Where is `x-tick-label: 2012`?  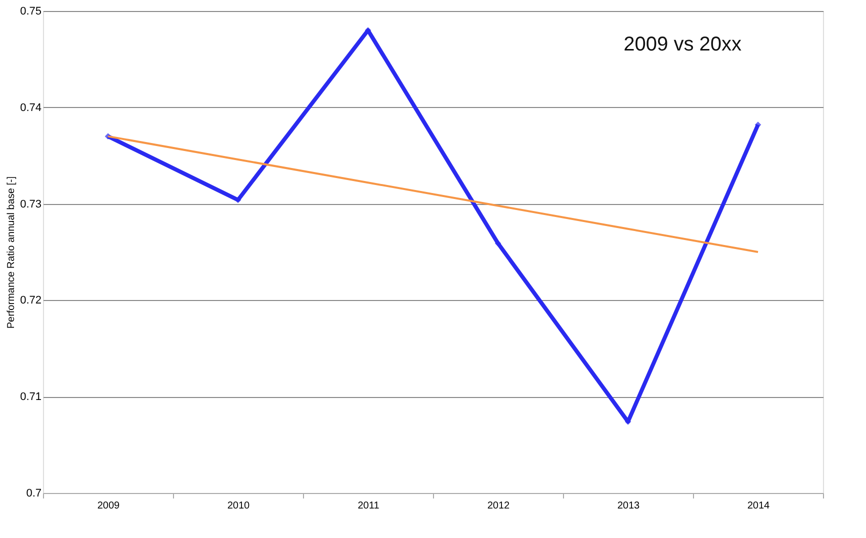 x-tick-label: 2012 is located at coordinates (498, 506).